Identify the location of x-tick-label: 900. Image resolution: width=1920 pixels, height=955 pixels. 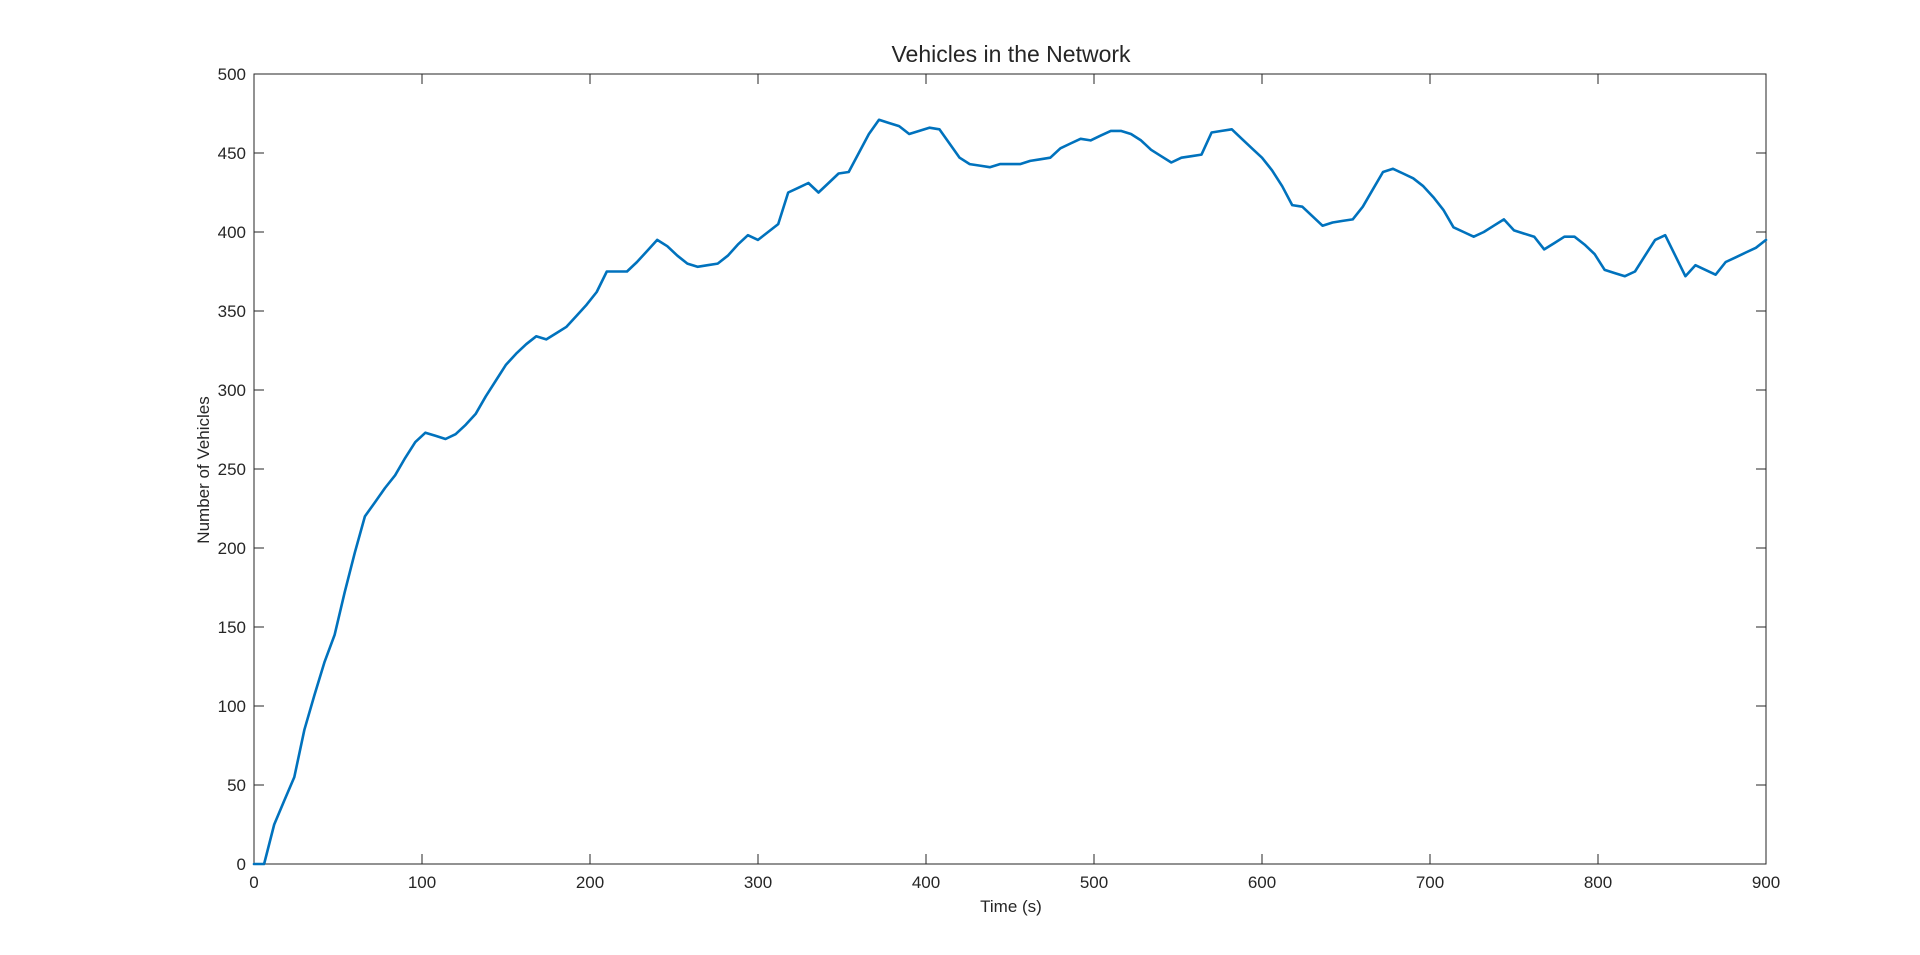
(1766, 882).